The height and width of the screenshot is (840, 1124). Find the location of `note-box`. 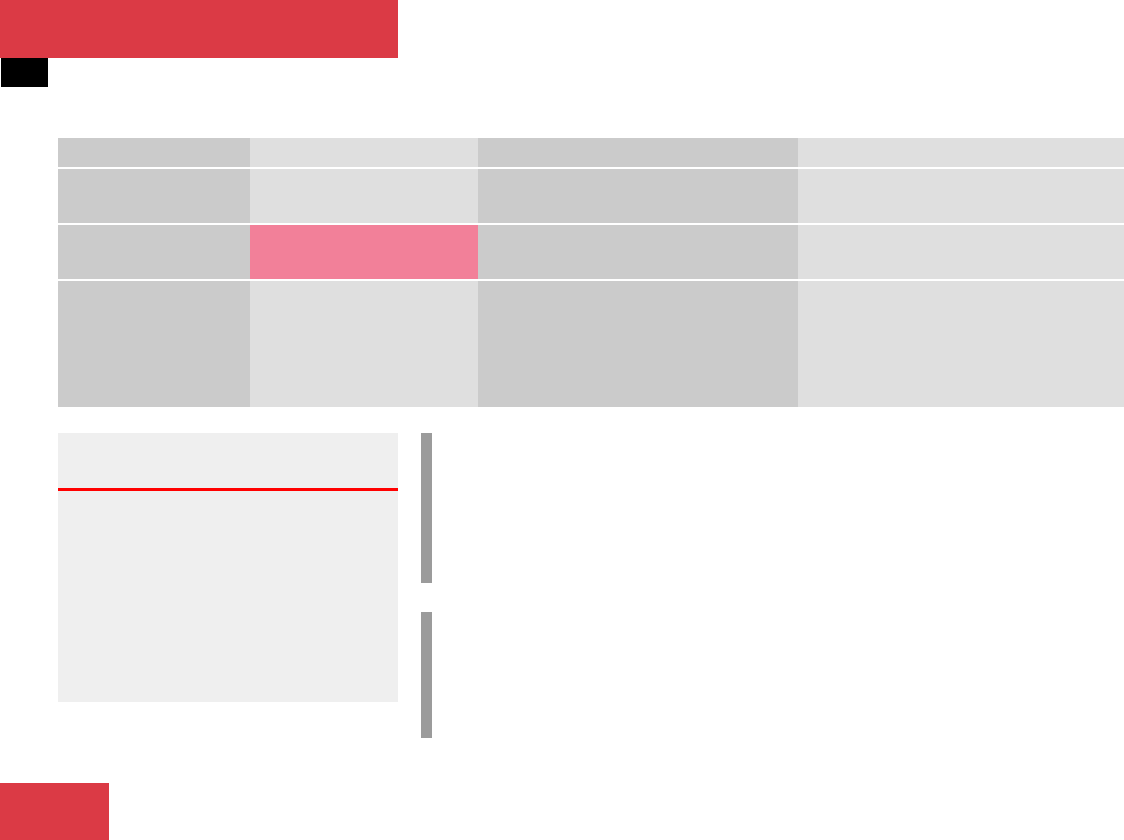

note-box is located at coordinates (228, 567).